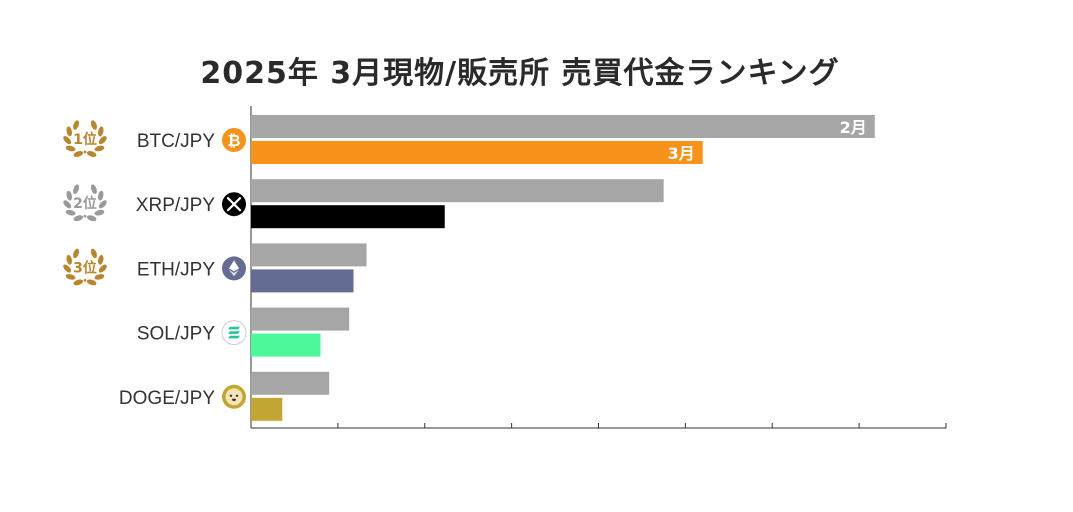  I want to click on rank-badge: 1位, so click(85, 138).